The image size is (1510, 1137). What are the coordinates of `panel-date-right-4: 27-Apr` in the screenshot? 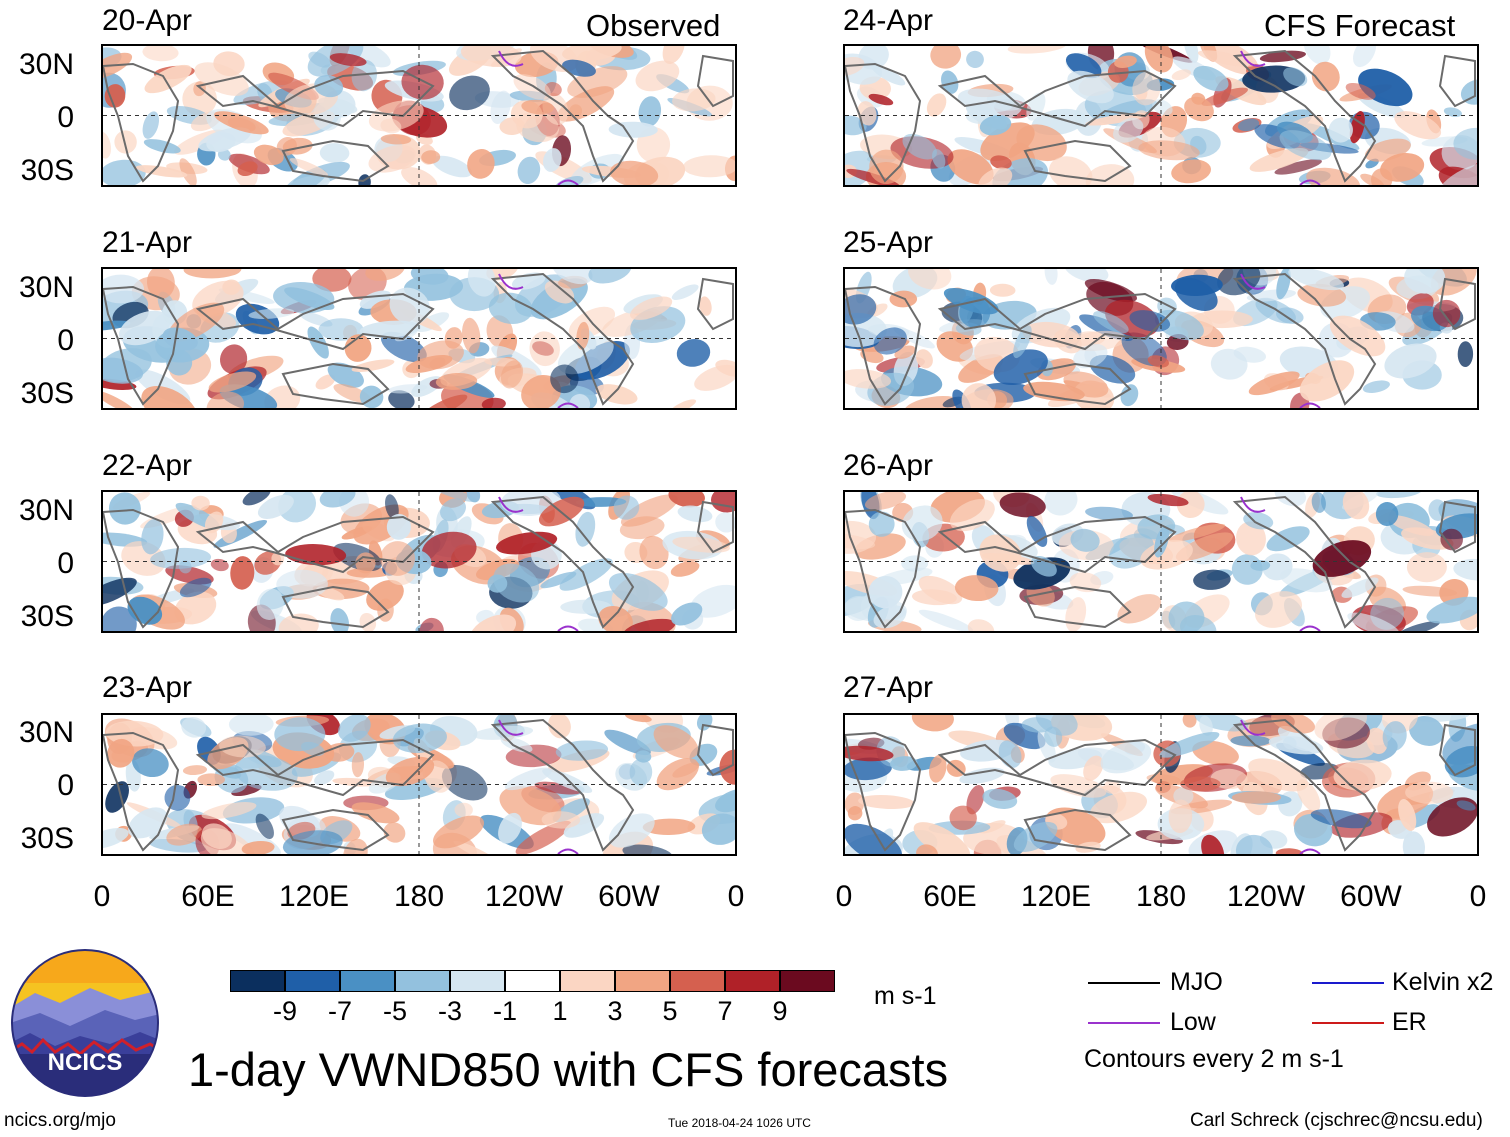 It's located at (888, 687).